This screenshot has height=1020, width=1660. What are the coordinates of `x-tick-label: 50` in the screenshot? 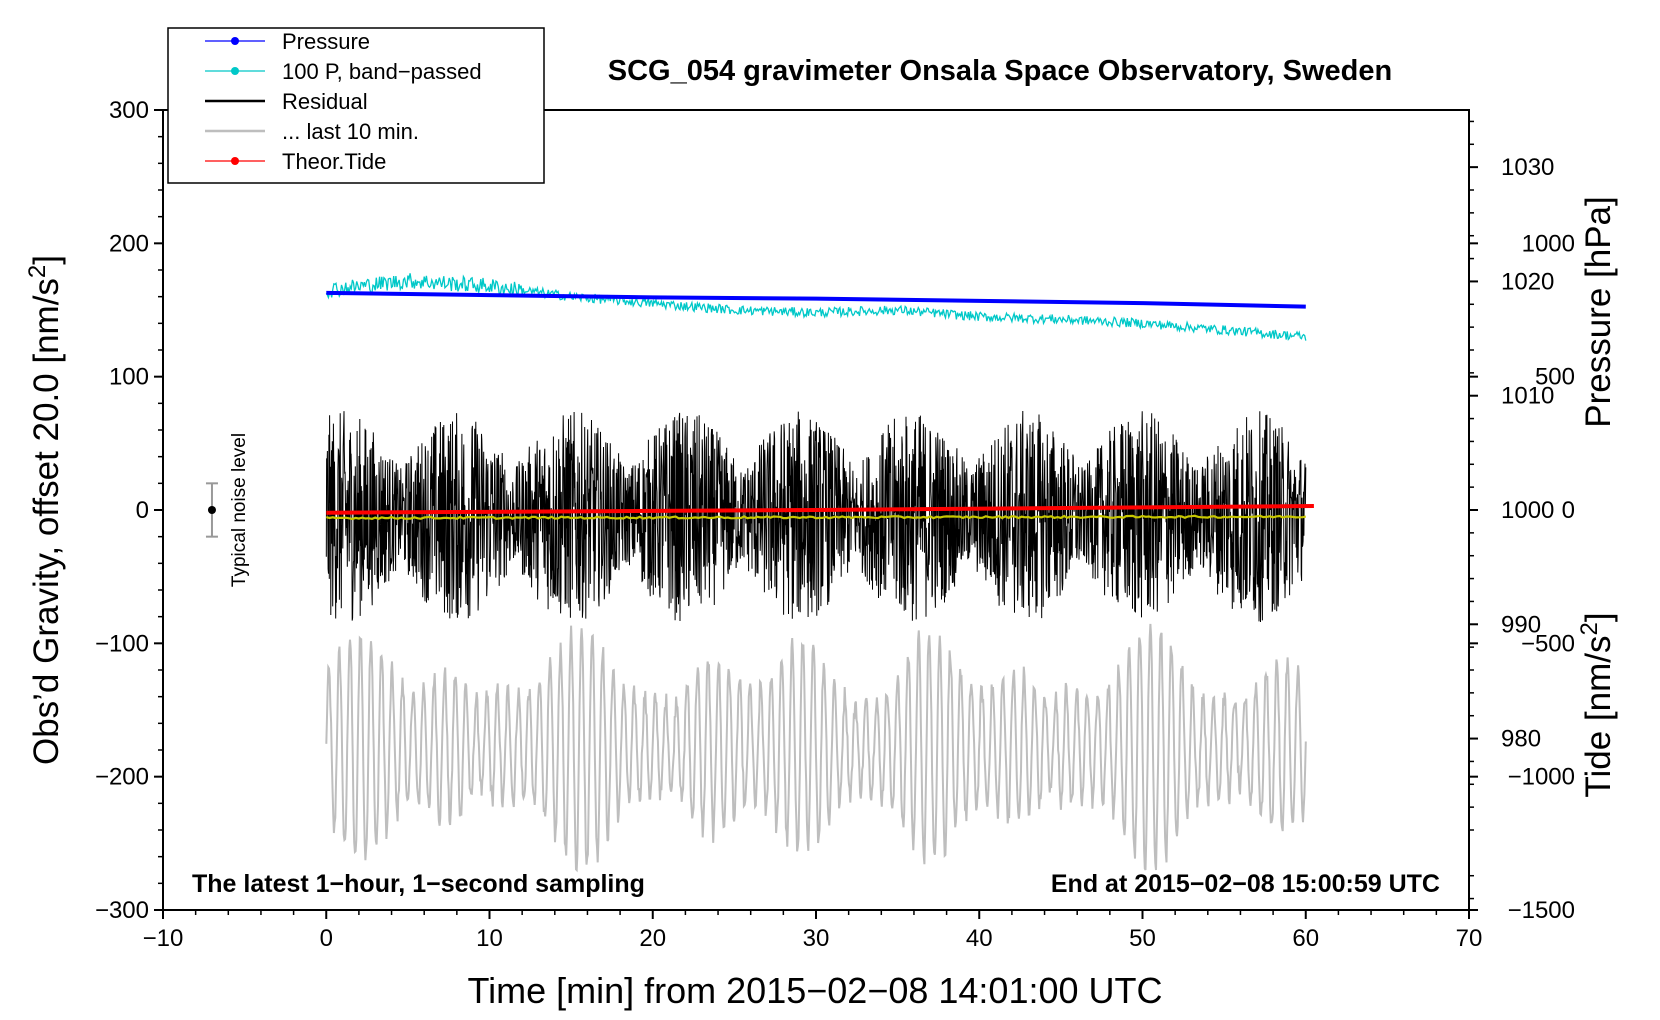 It's located at (1142, 938).